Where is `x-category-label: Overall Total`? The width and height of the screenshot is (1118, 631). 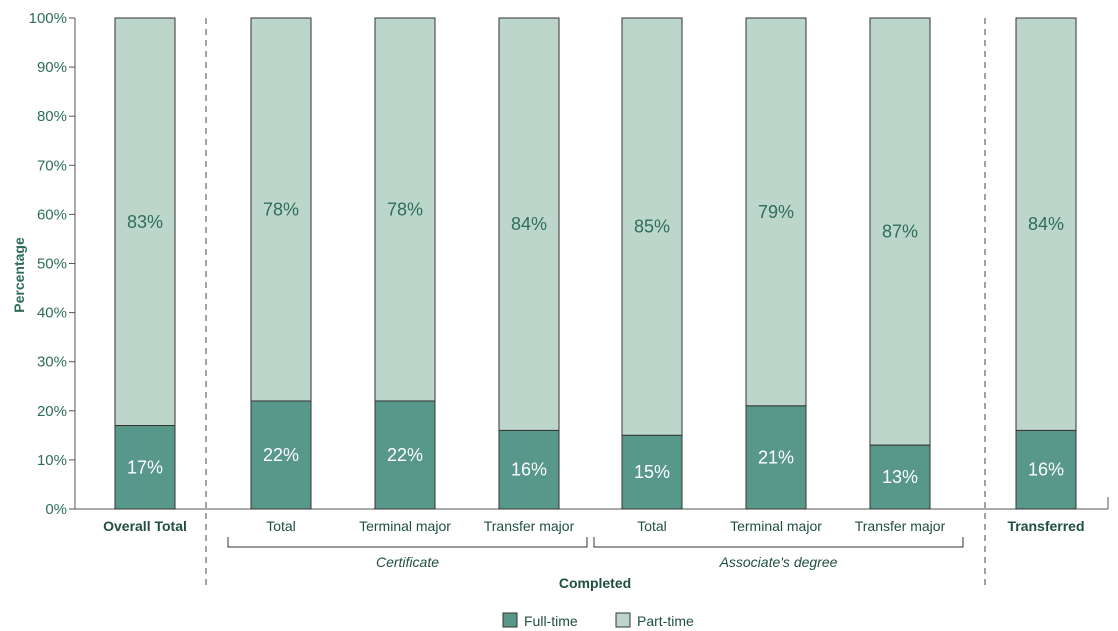 x-category-label: Overall Total is located at coordinates (145, 526).